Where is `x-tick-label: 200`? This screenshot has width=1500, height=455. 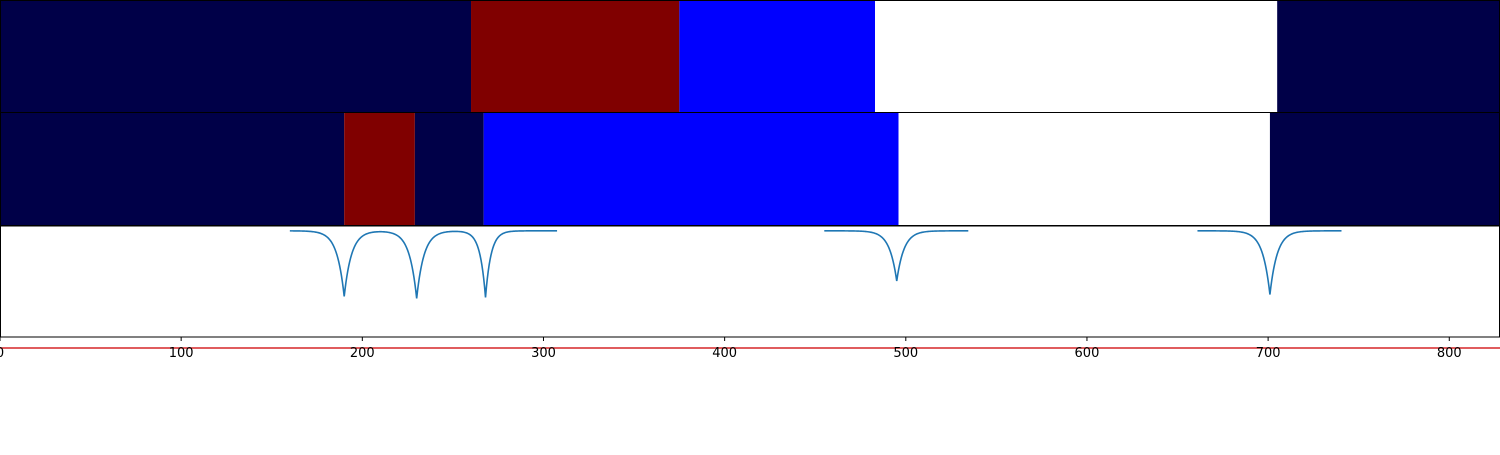 x-tick-label: 200 is located at coordinates (362, 353).